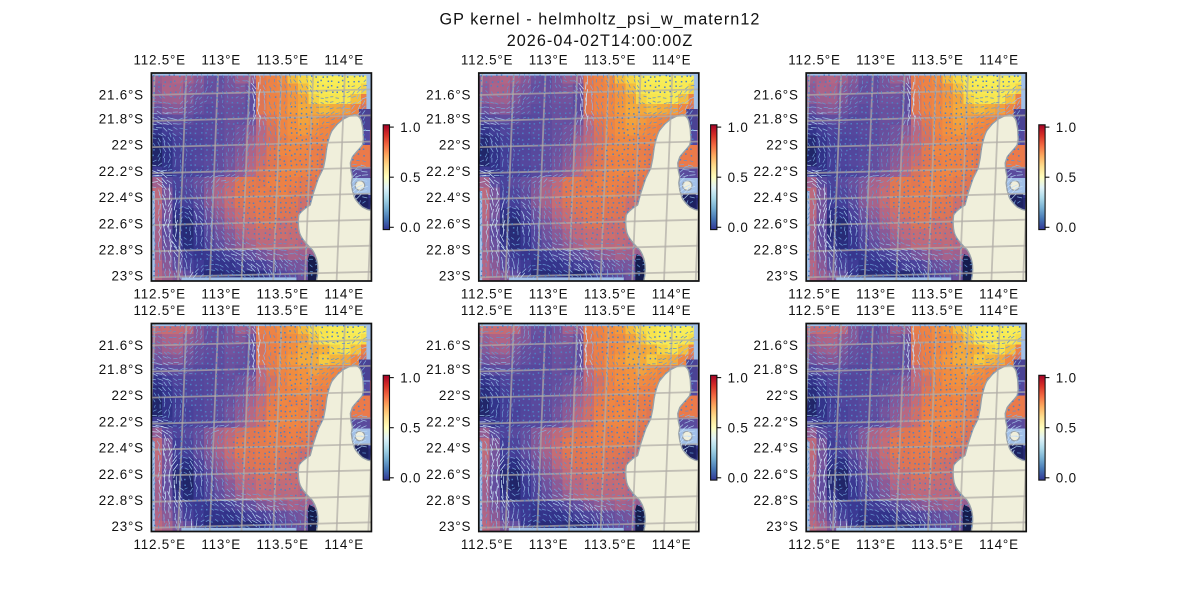 The image size is (1200, 600). Describe the element at coordinates (600, 41) in the screenshot. I see `svg-text: 2026-04-02T14:00:00Z` at that location.